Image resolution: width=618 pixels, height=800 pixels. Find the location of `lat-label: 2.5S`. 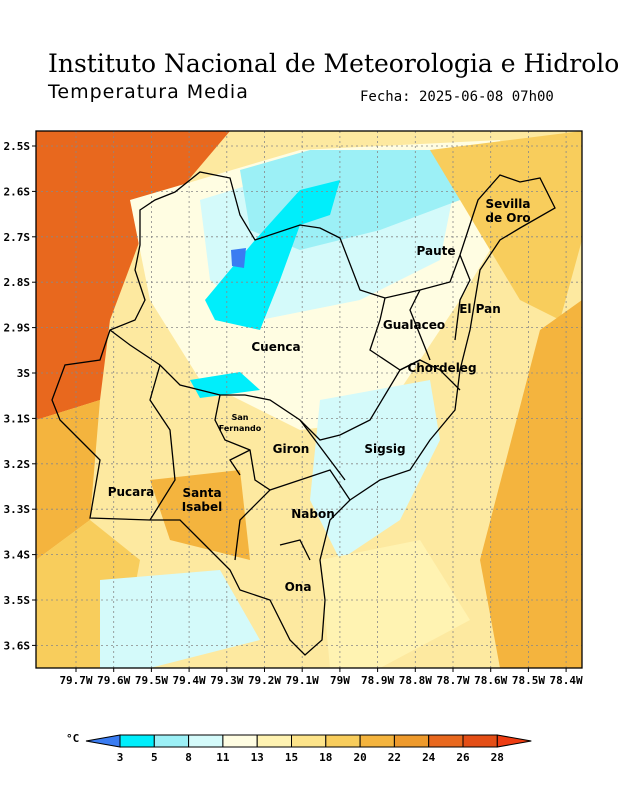

lat-label: 2.5S is located at coordinates (17, 146).